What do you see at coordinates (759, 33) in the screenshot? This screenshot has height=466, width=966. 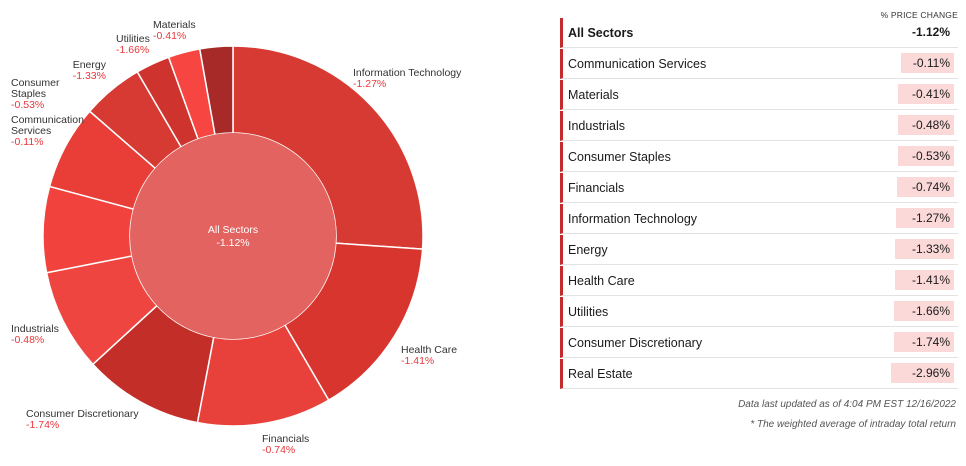 I see `table-row: All Sectors -1.12%` at bounding box center [759, 33].